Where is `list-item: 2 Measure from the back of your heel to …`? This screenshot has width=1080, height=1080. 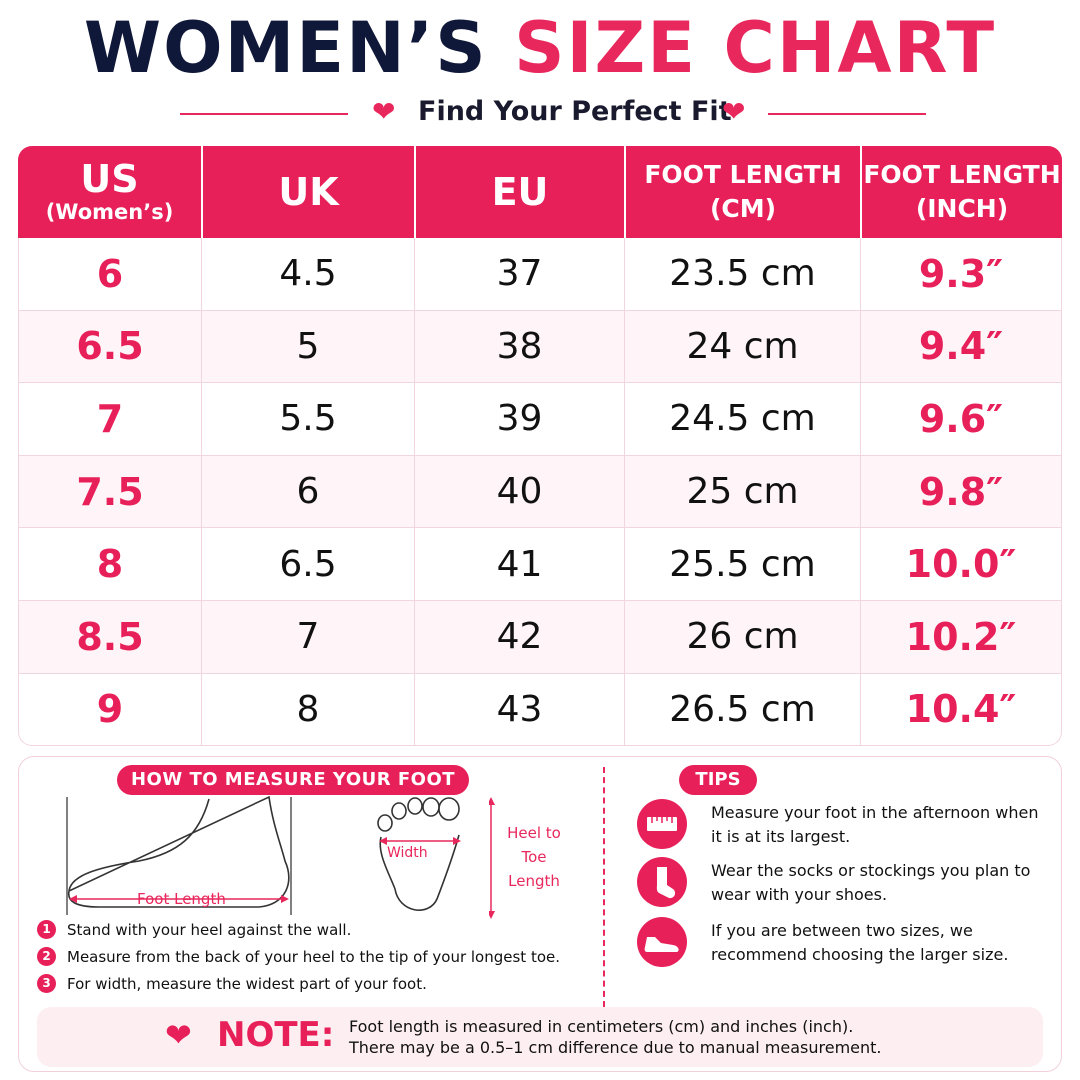
list-item: 2 Measure from the back of your heel to … is located at coordinates (317, 959).